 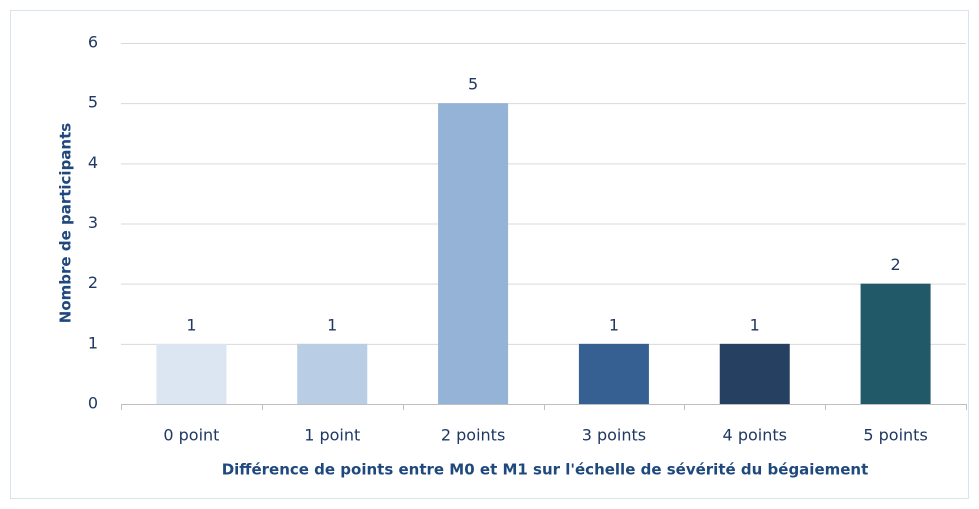 What do you see at coordinates (93, 342) in the screenshot?
I see `y-tick-label: 1` at bounding box center [93, 342].